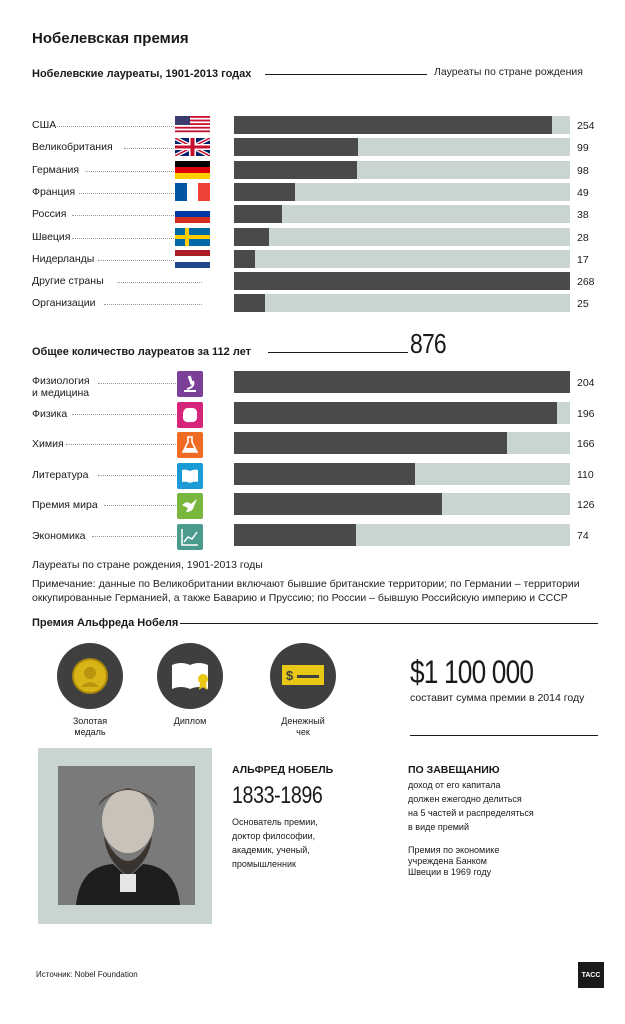 The width and height of the screenshot is (625, 1024). I want to click on chart-icon, so click(190, 537).